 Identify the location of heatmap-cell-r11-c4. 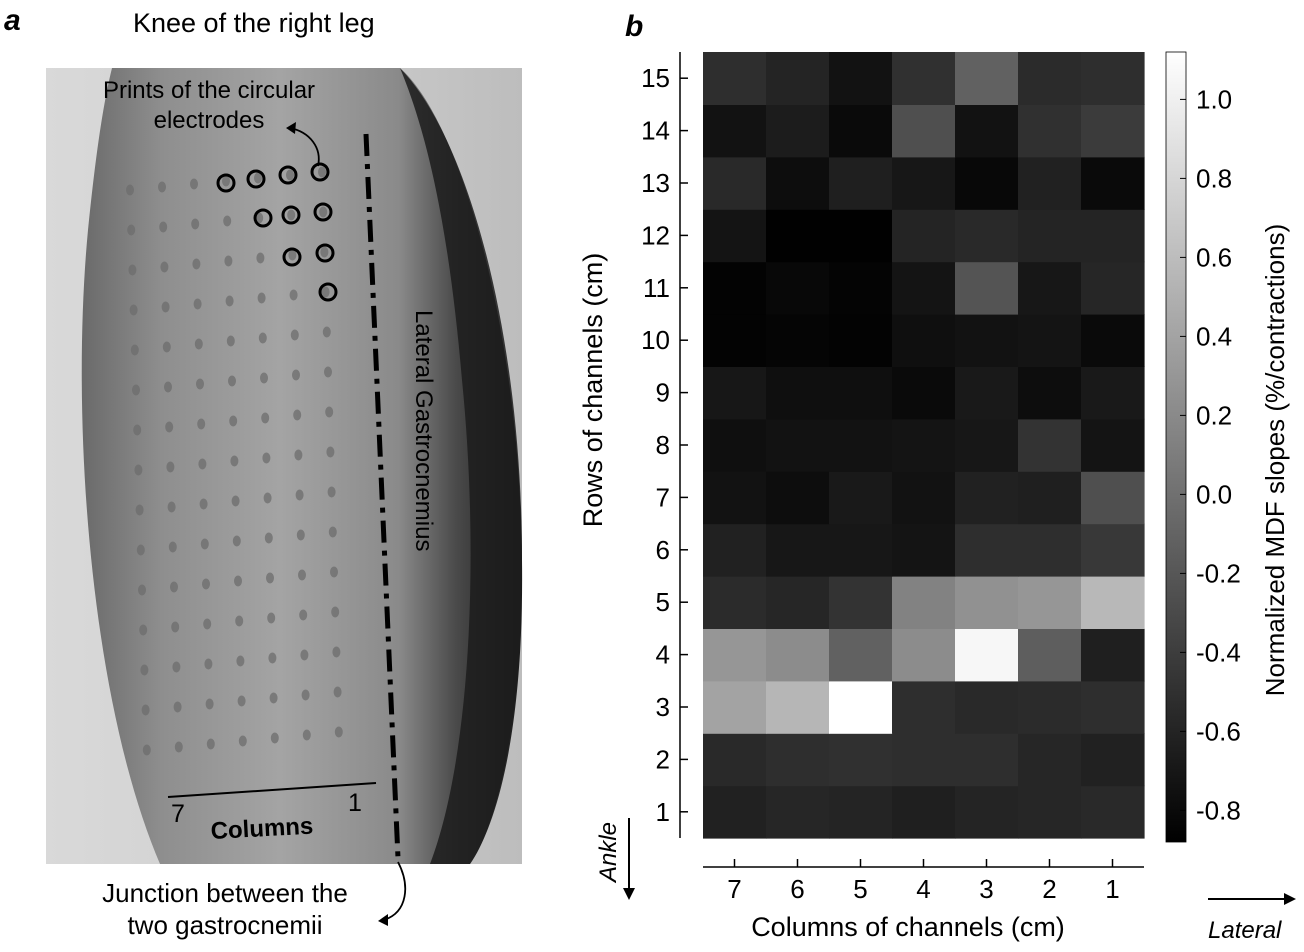
(924, 288).